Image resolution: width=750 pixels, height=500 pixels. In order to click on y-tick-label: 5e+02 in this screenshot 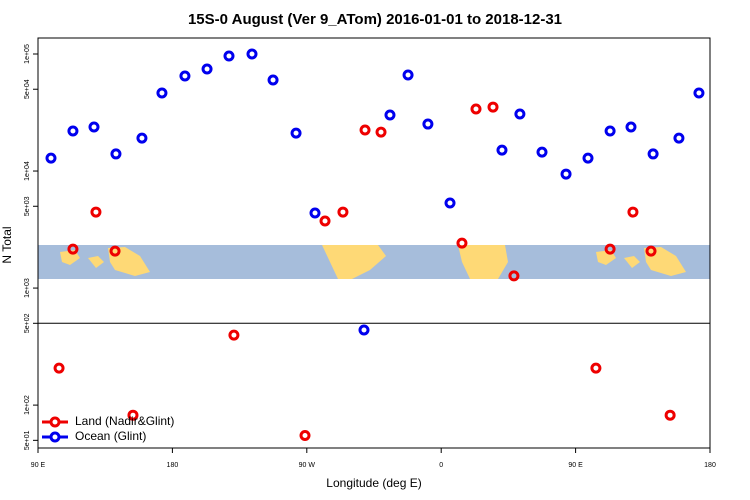, I will do `click(27, 323)`.